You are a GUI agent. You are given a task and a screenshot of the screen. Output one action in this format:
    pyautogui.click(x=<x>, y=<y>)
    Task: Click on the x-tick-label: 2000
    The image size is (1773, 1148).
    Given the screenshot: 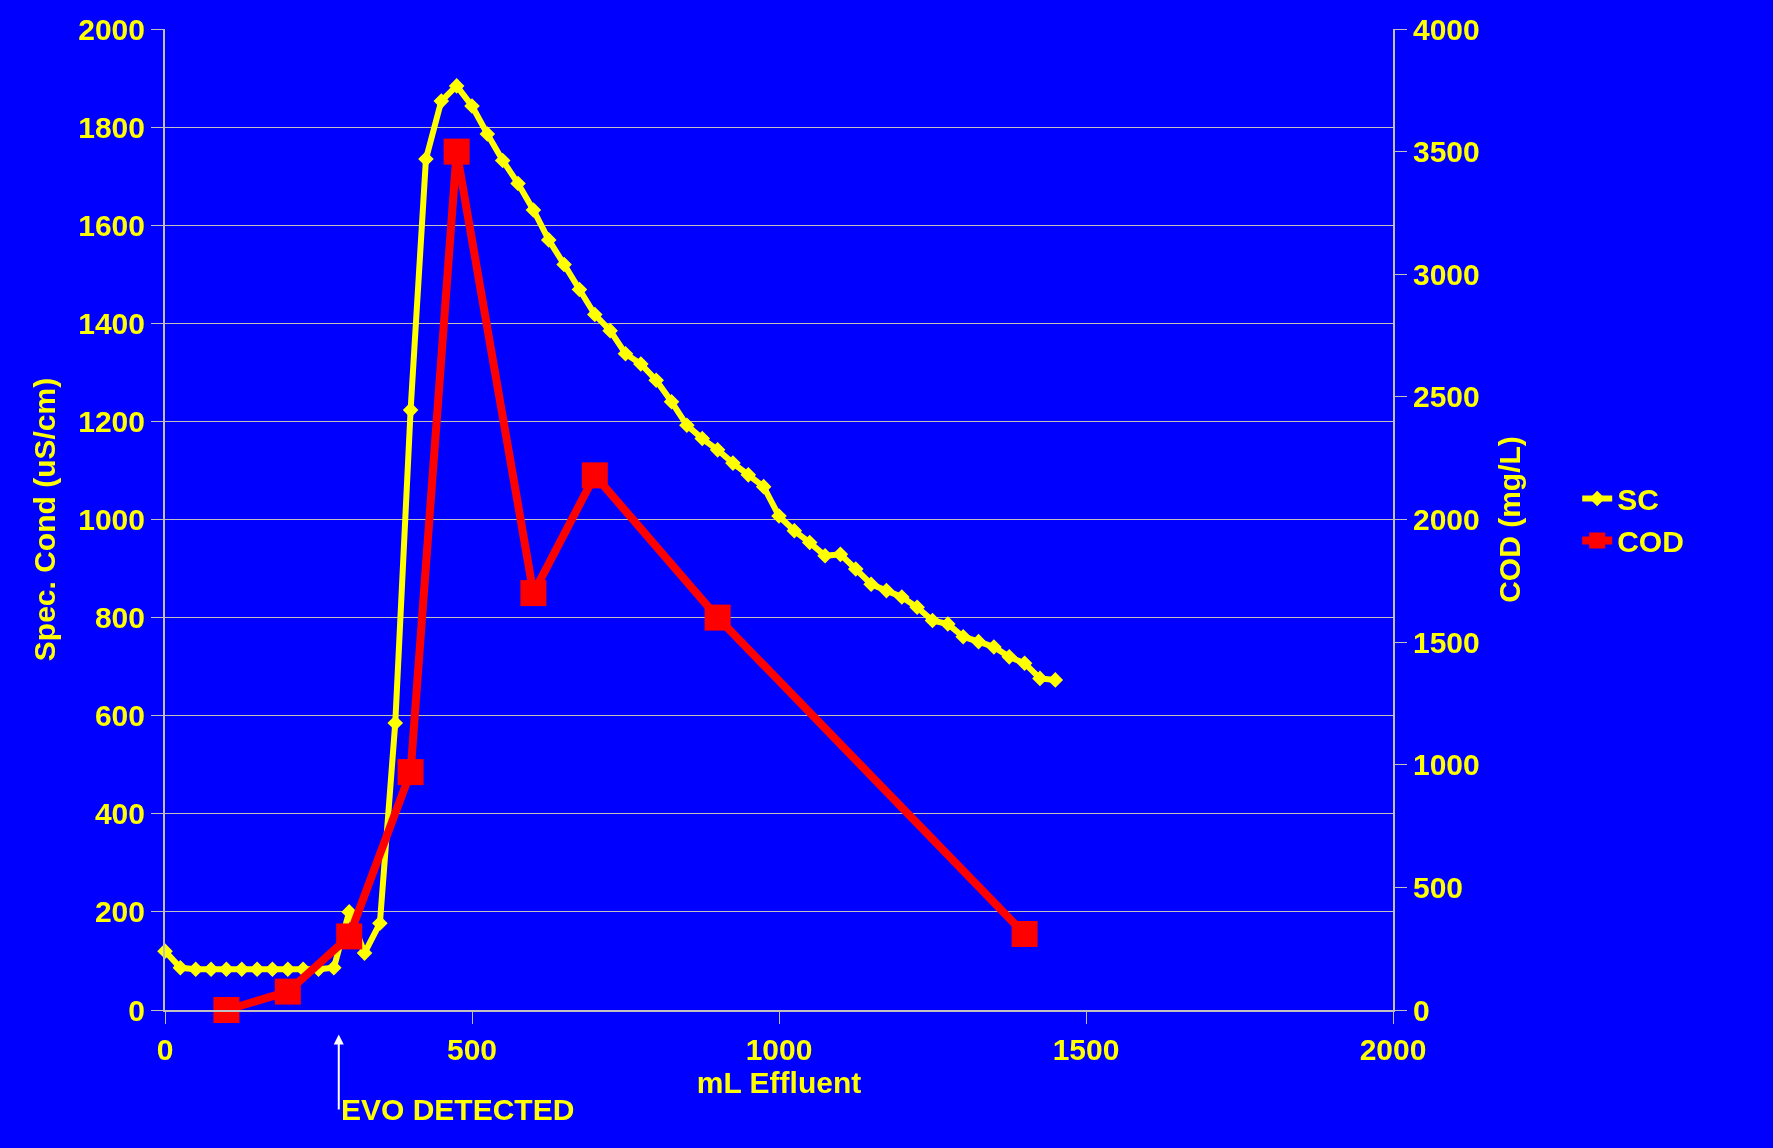 What is the action you would take?
    pyautogui.click(x=1393, y=1049)
    